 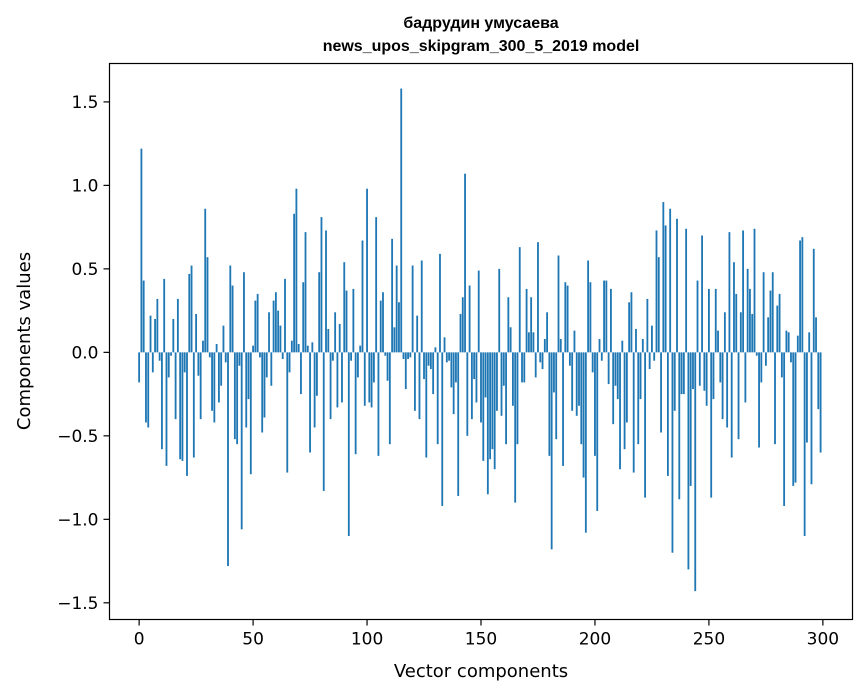 I want to click on y-tick-label: −0.5, so click(x=77, y=437).